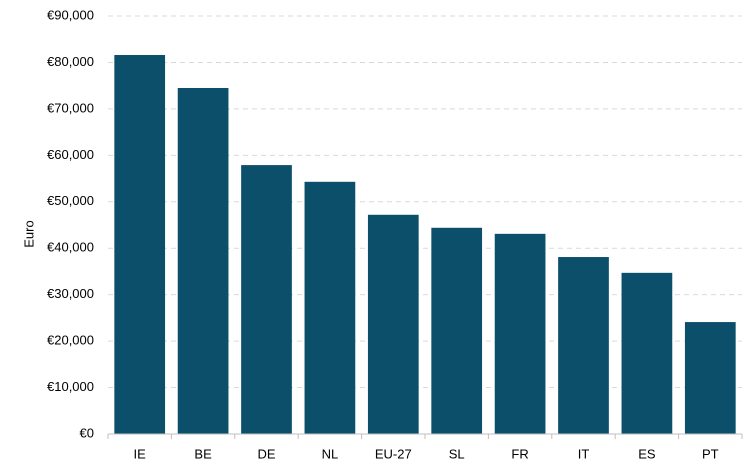 This screenshot has height=473, width=756. Describe the element at coordinates (70, 61) in the screenshot. I see `y-tick-label: €80,000` at that location.